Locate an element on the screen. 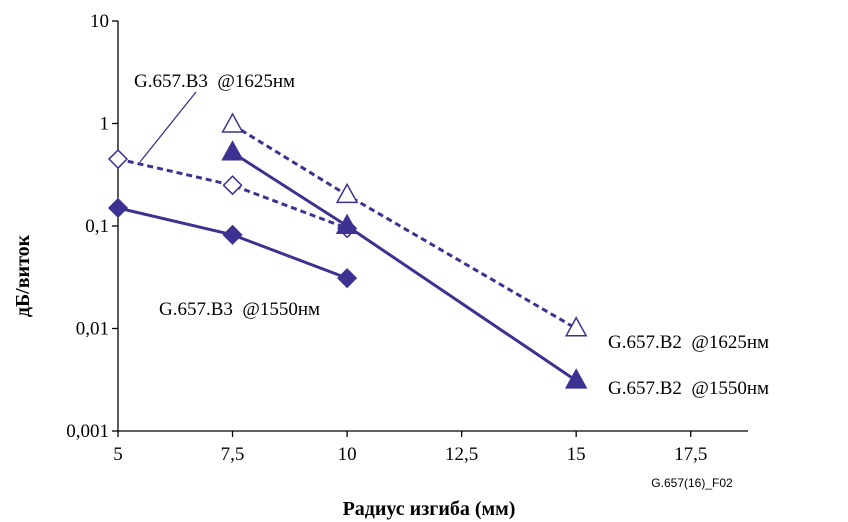  y-tick-label: 10 is located at coordinates (99, 21).